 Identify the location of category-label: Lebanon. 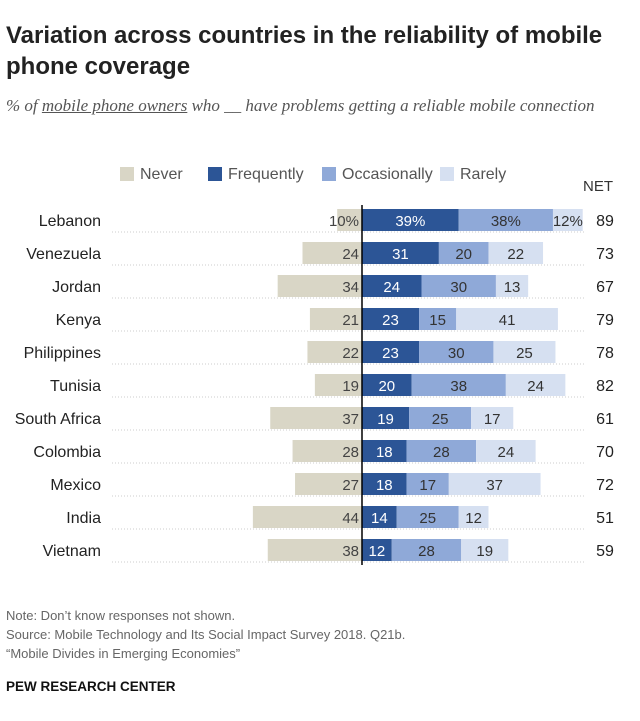
(70, 221).